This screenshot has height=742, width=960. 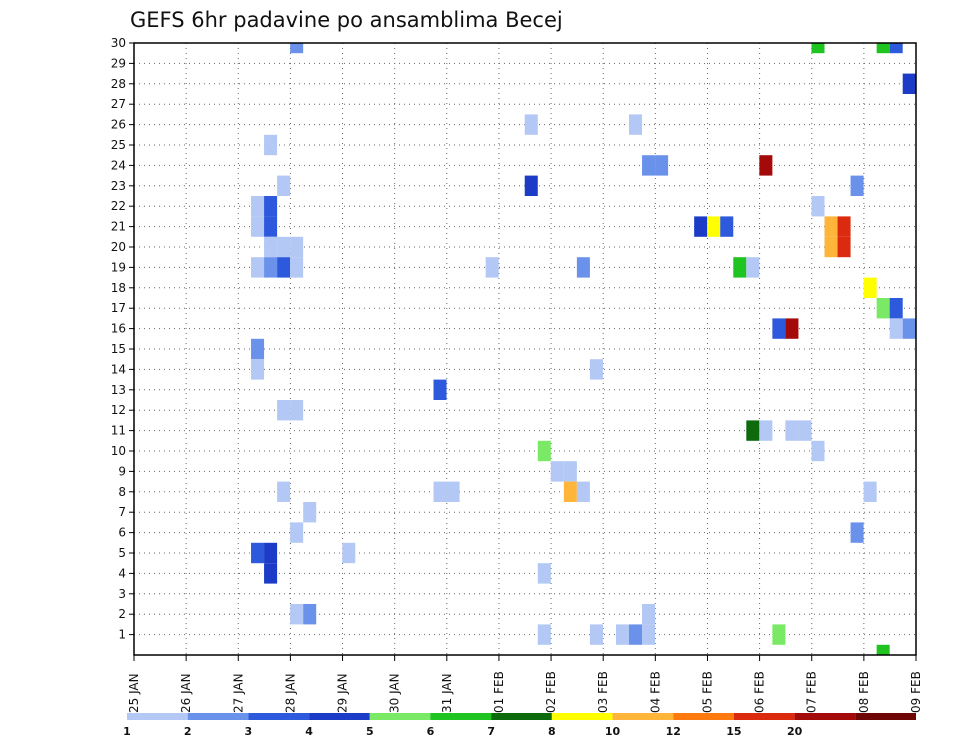 I want to click on y-tick-label: 22, so click(x=118, y=206).